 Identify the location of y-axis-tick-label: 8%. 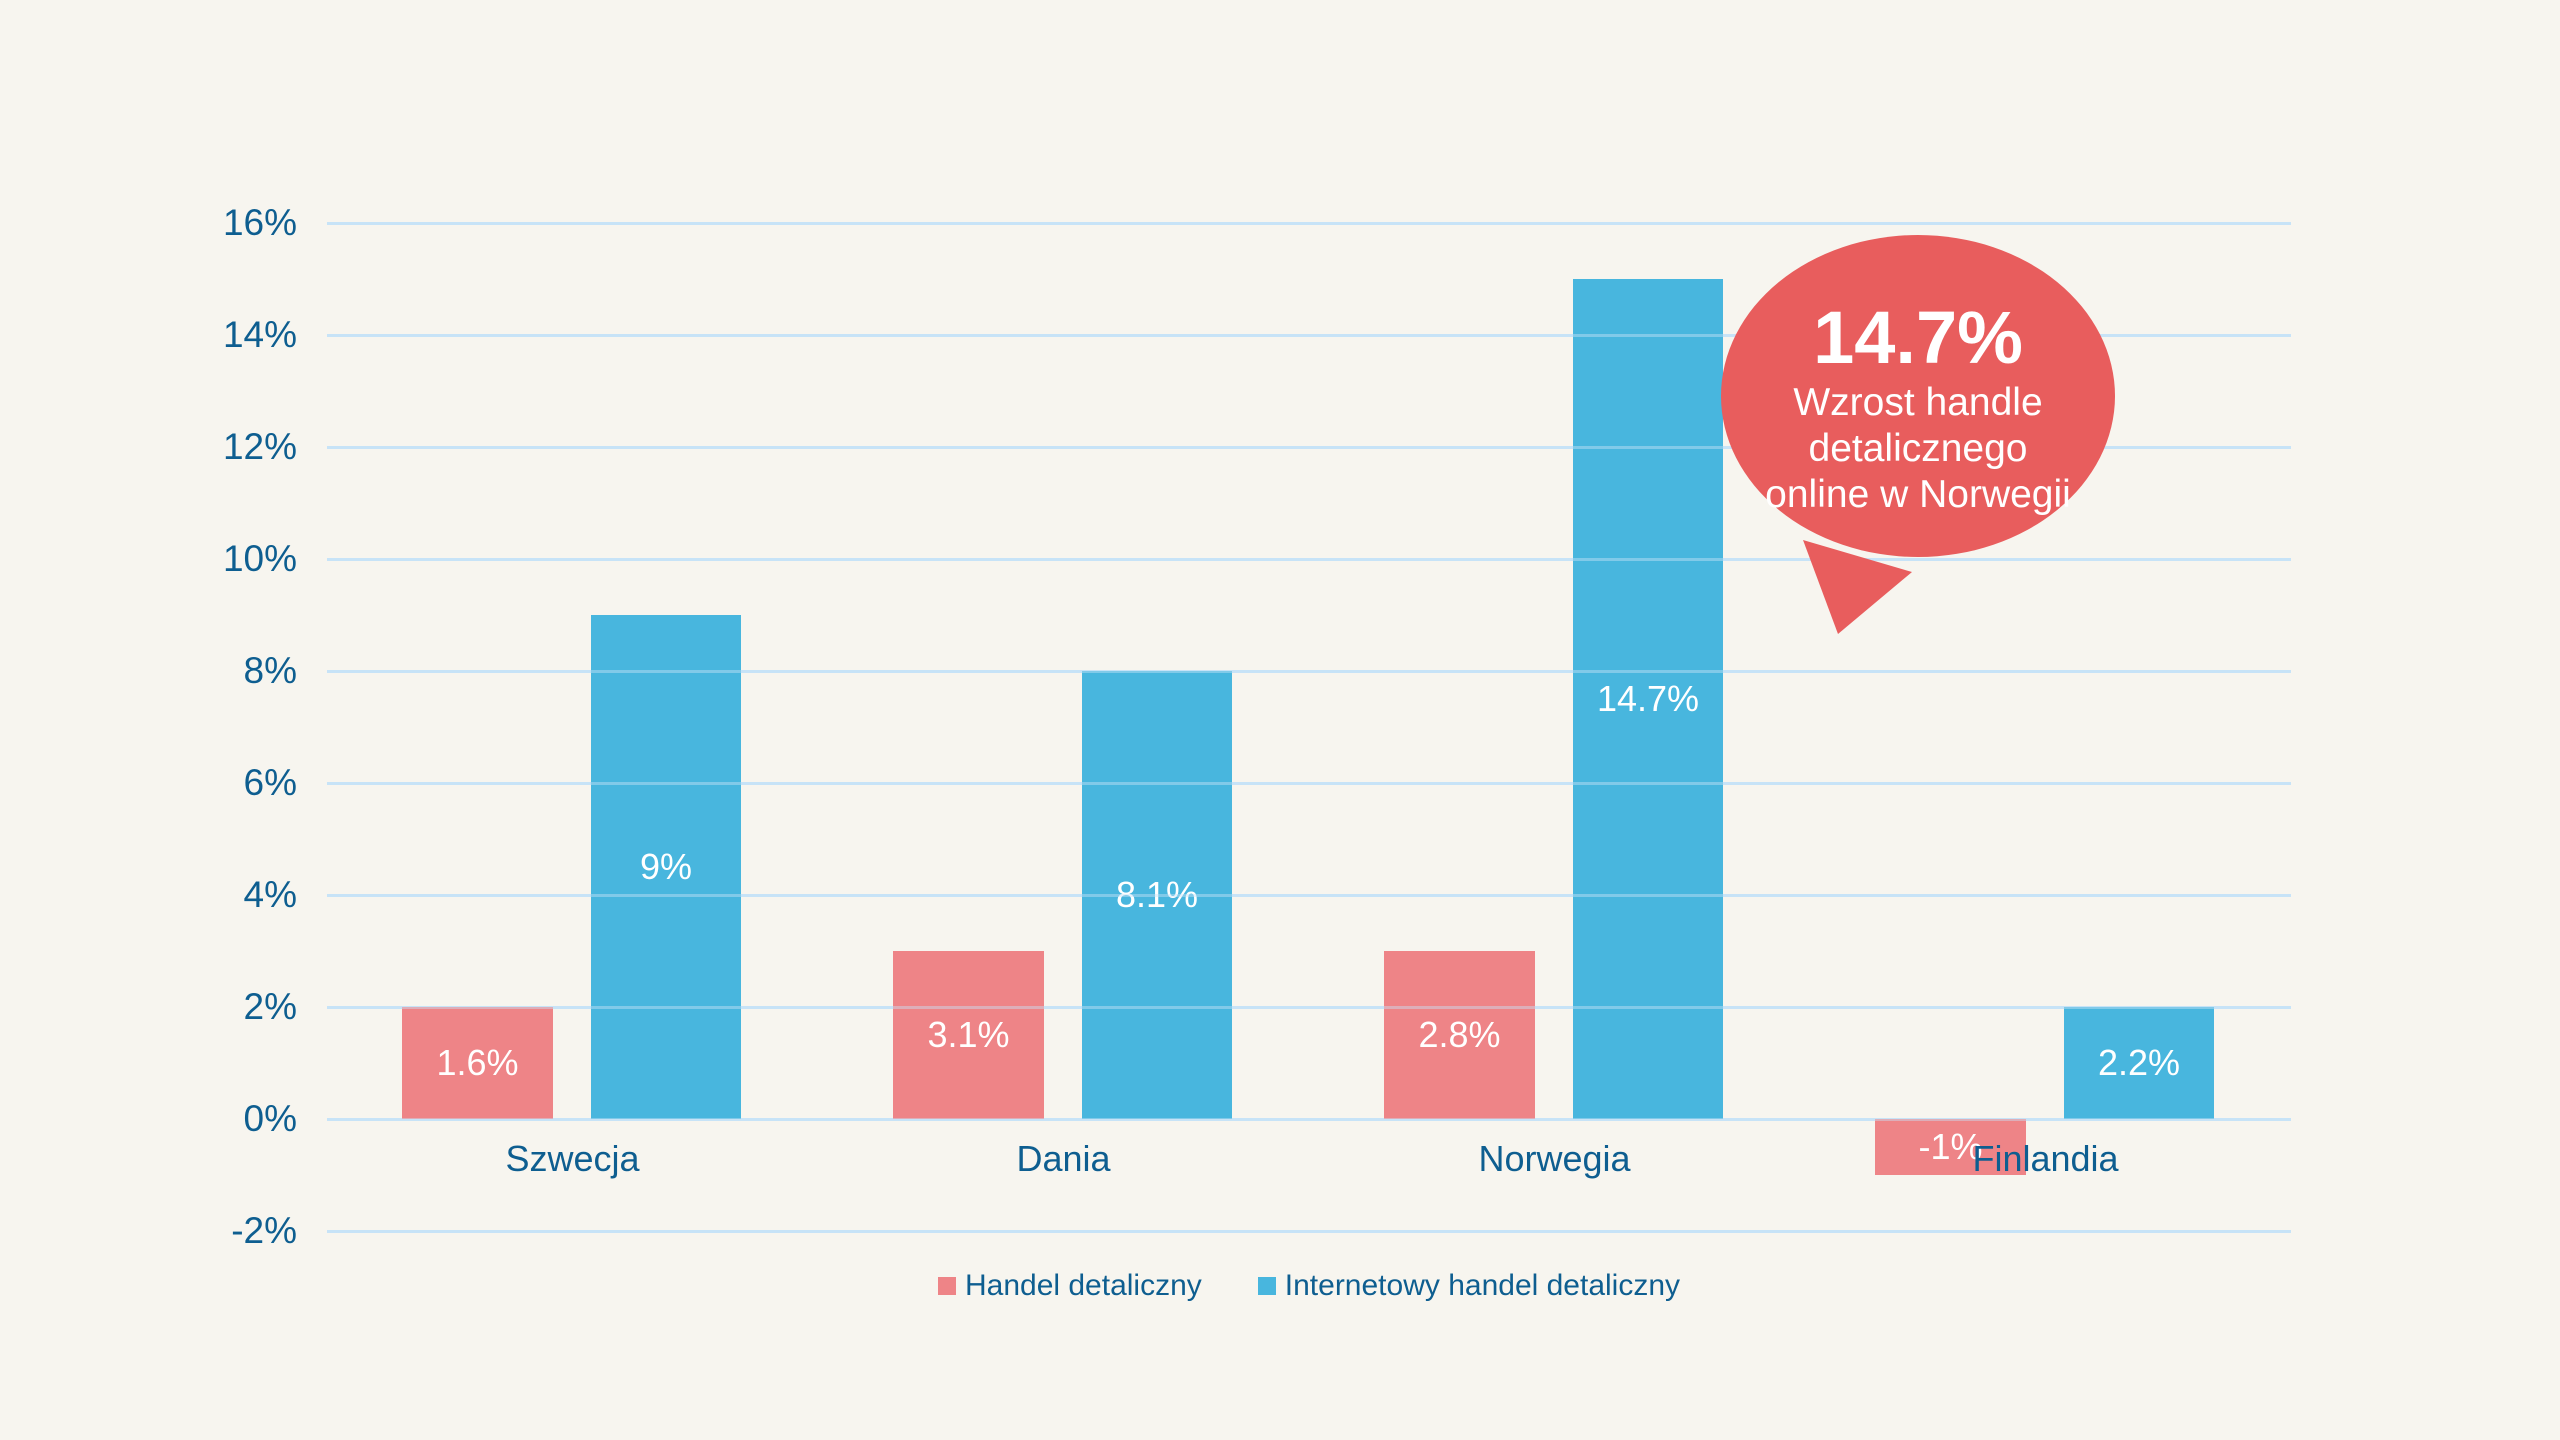
(270, 670).